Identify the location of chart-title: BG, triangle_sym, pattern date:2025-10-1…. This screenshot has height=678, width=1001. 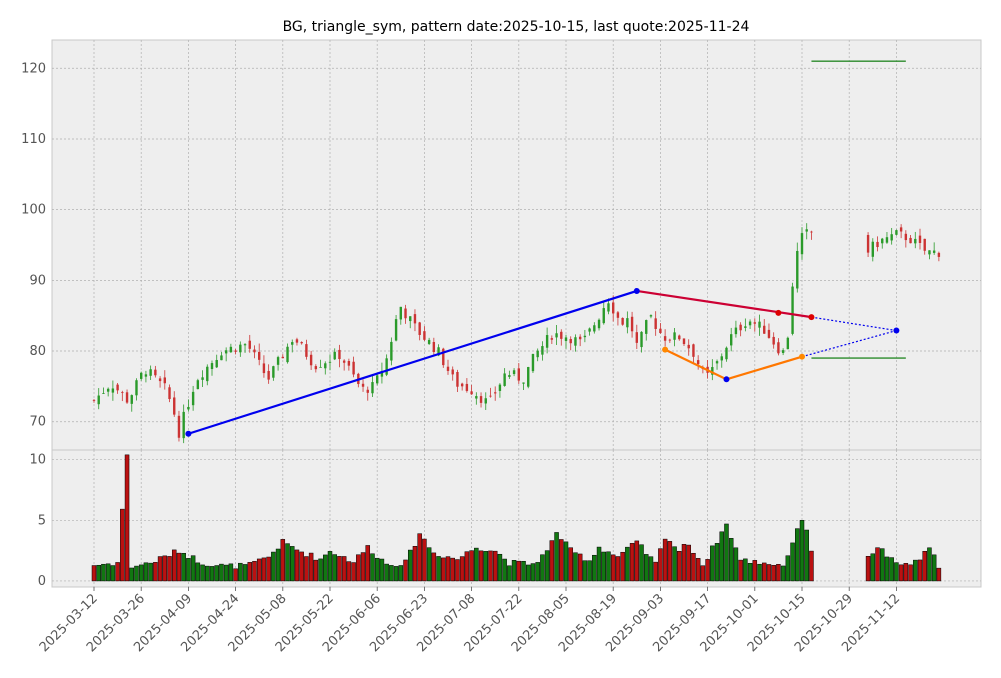
(516, 27).